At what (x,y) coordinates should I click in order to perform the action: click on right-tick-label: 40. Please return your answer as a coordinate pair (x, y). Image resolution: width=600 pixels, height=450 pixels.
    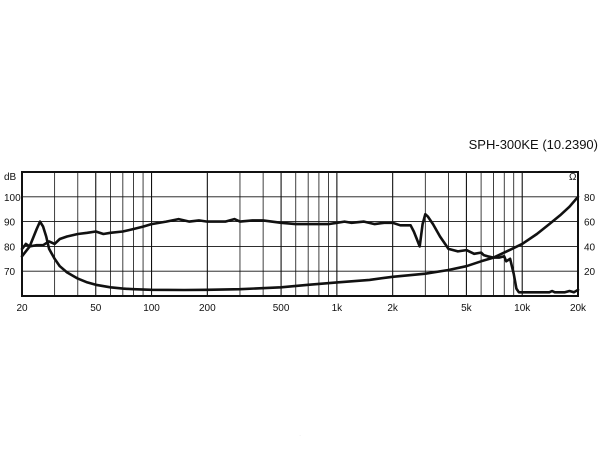
    Looking at the image, I should click on (590, 247).